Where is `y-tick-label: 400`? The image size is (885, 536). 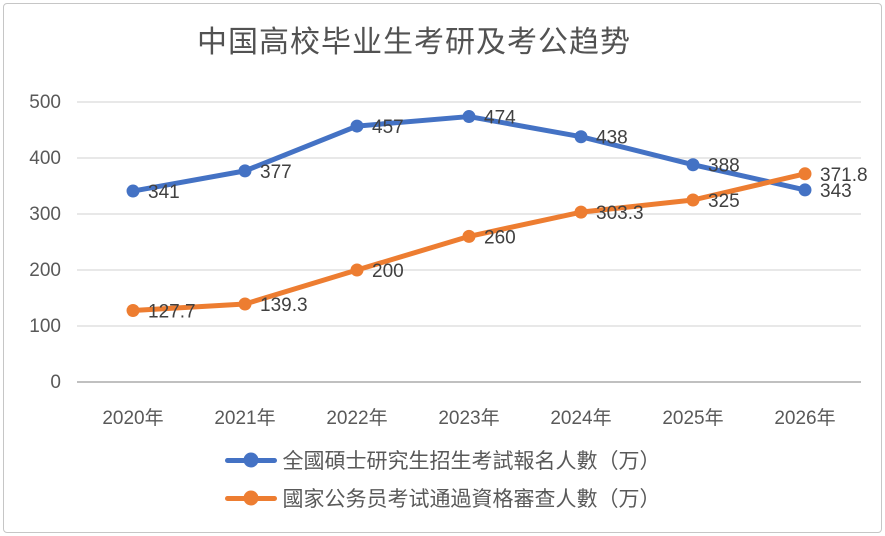 y-tick-label: 400 is located at coordinates (45, 158).